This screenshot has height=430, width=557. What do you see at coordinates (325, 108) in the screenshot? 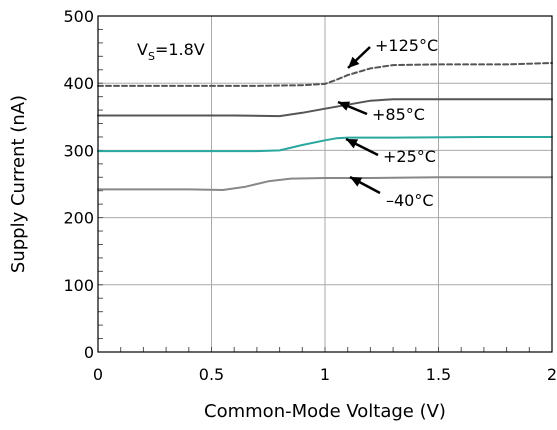
I see `series-line-85c` at bounding box center [325, 108].